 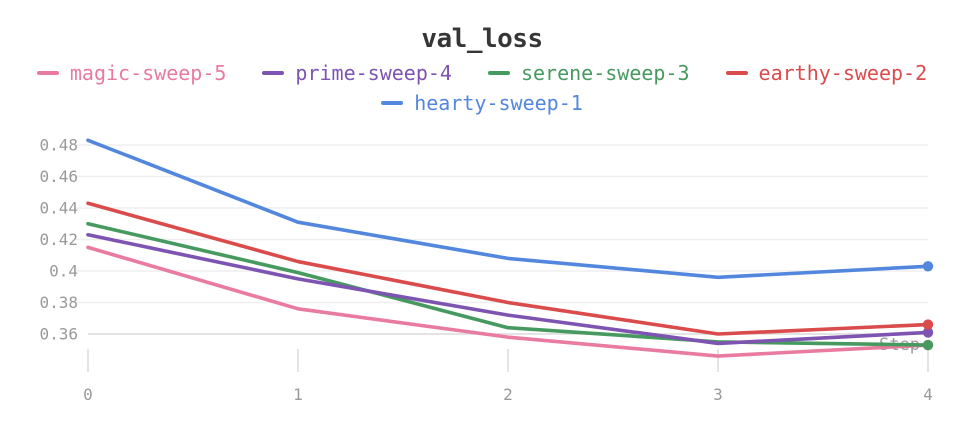 What do you see at coordinates (298, 394) in the screenshot?
I see `x-tick-label: 1` at bounding box center [298, 394].